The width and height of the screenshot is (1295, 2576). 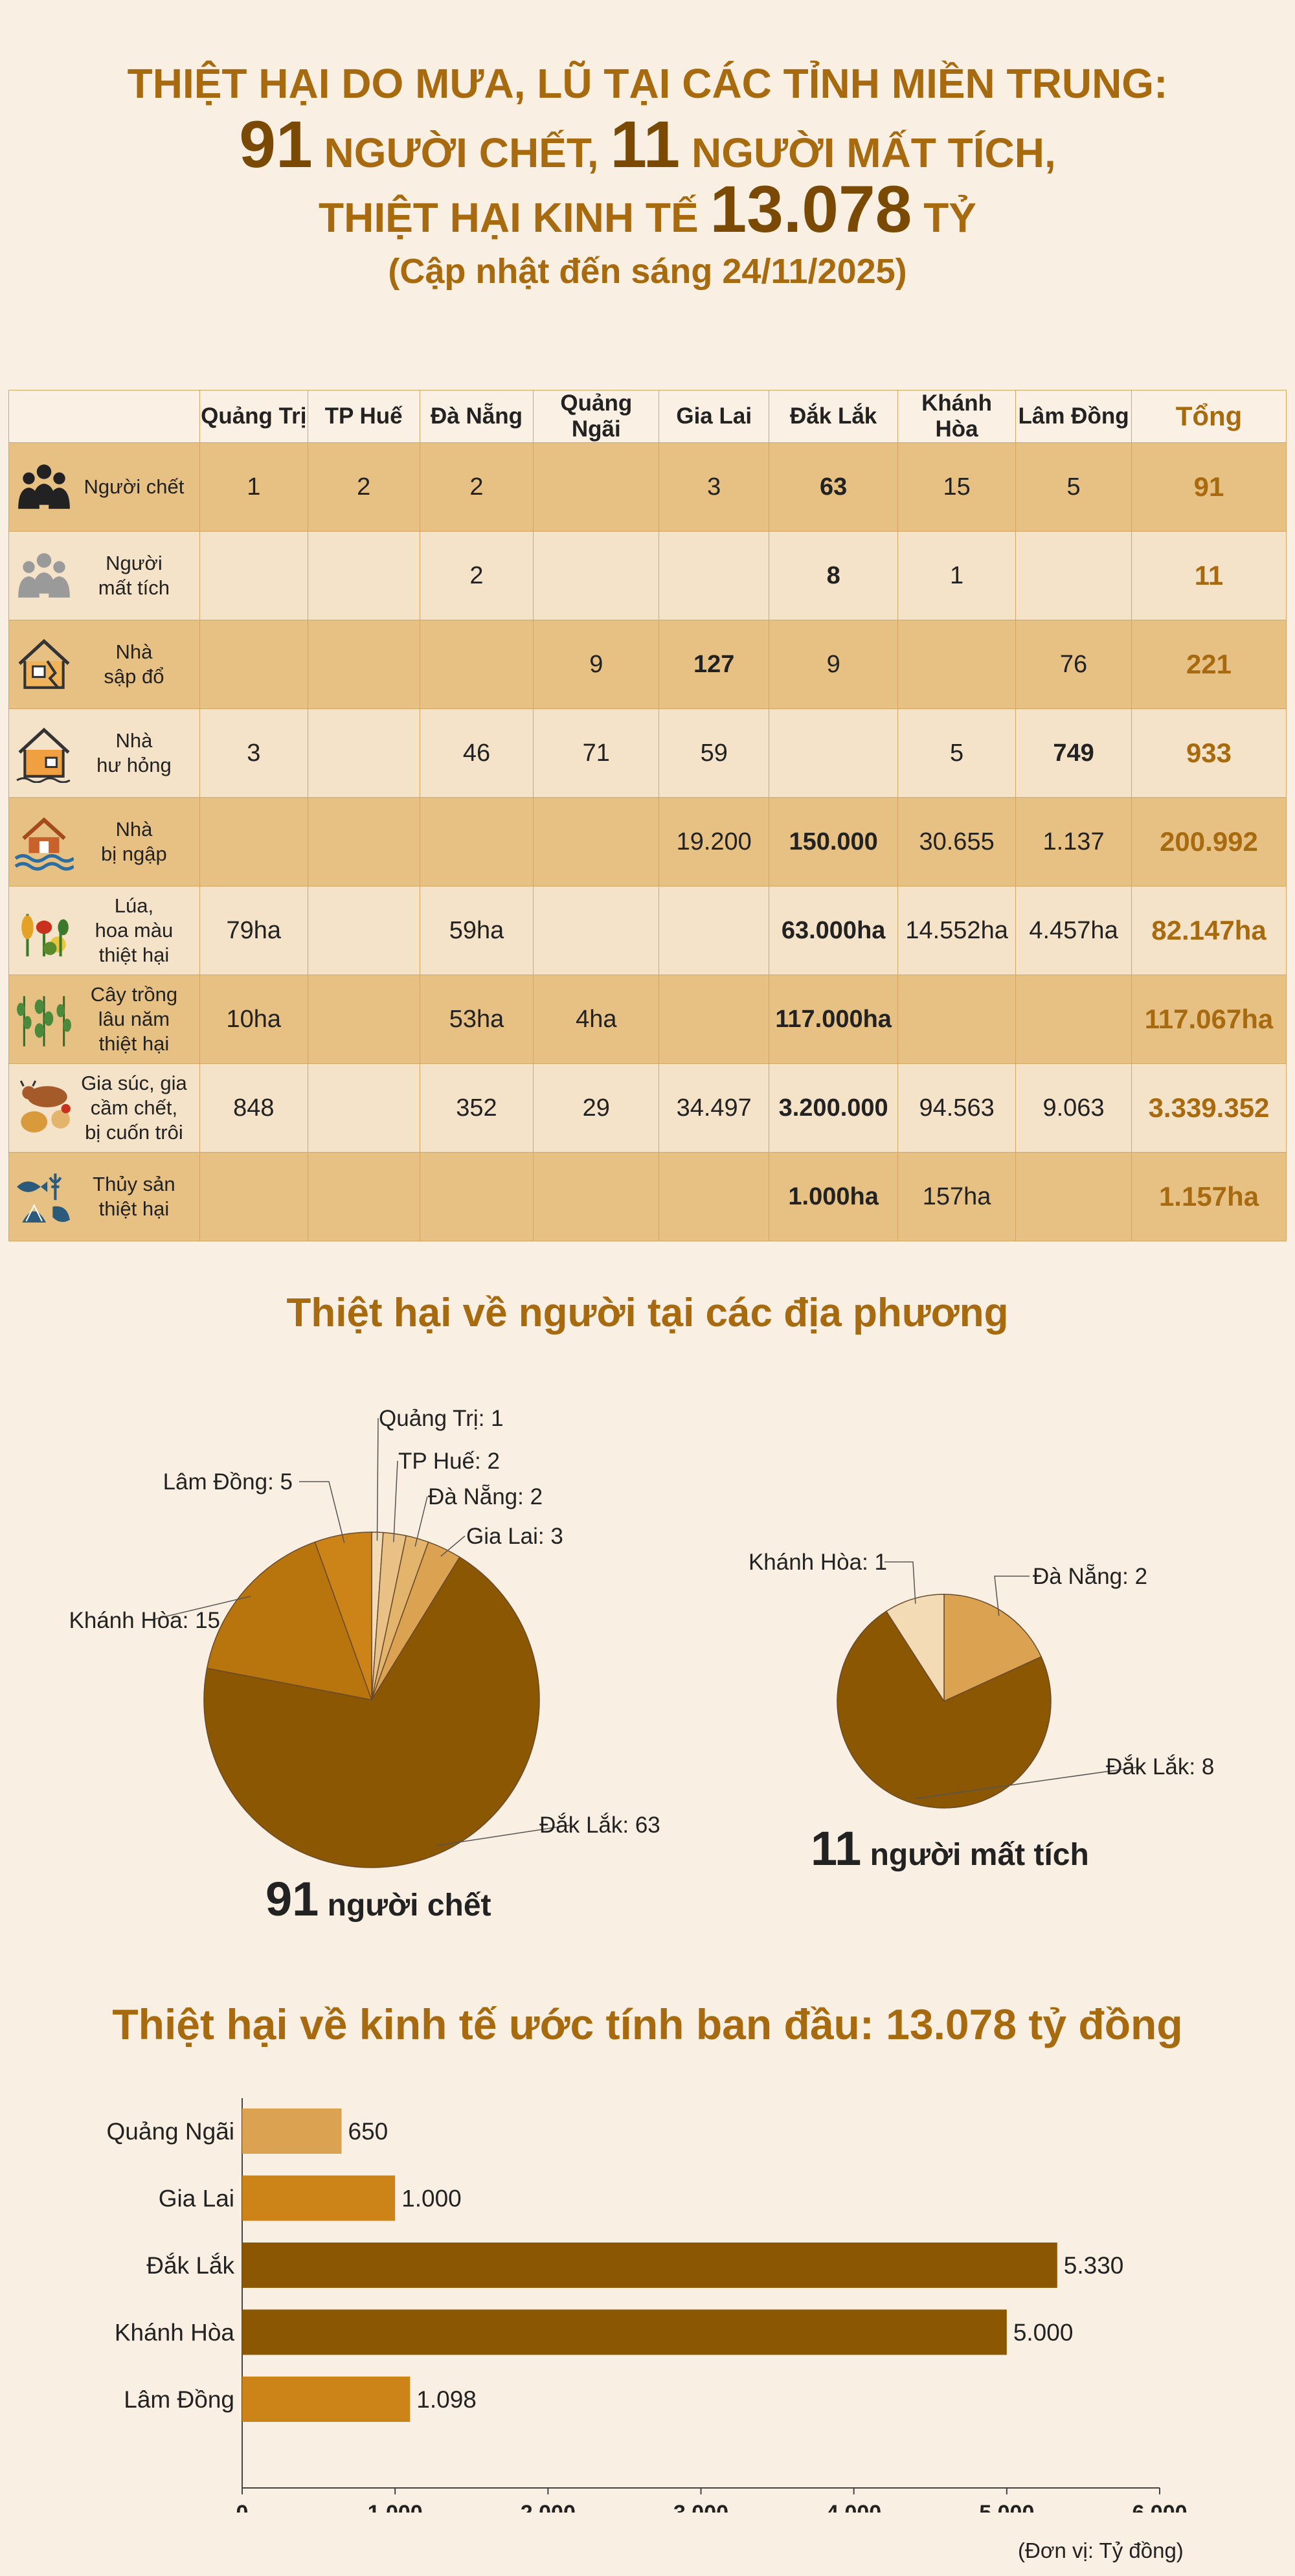 I want to click on x-tick-label: 4.000, so click(x=853, y=2507).